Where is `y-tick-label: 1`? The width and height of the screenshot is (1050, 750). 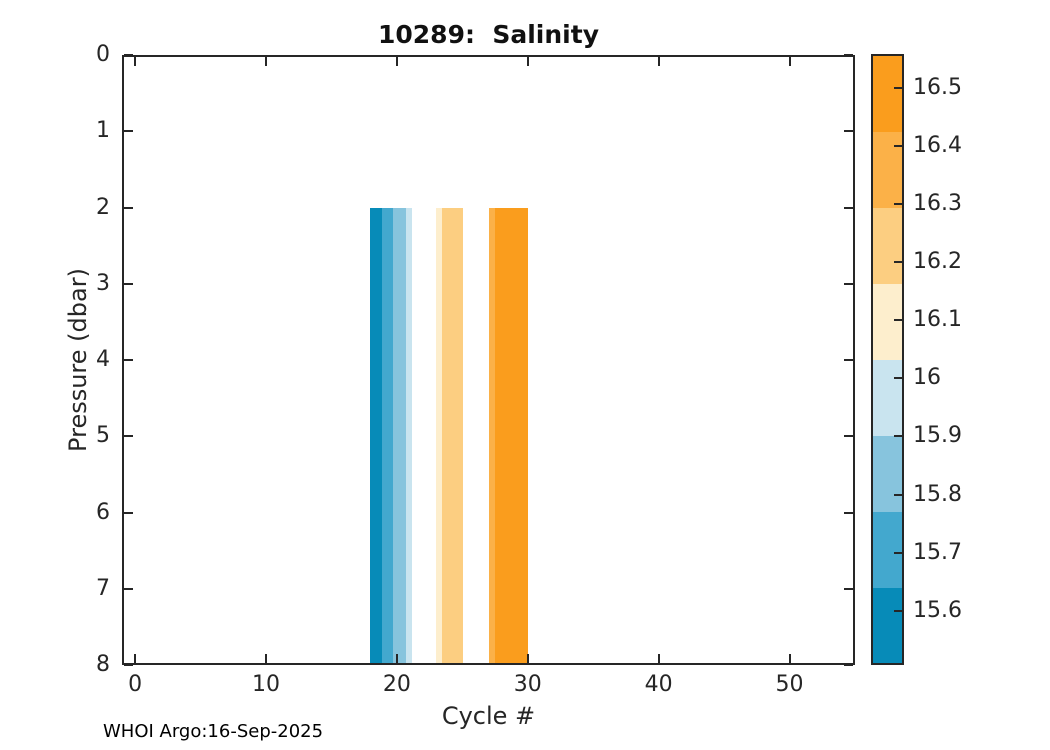 y-tick-label: 1 is located at coordinates (103, 131).